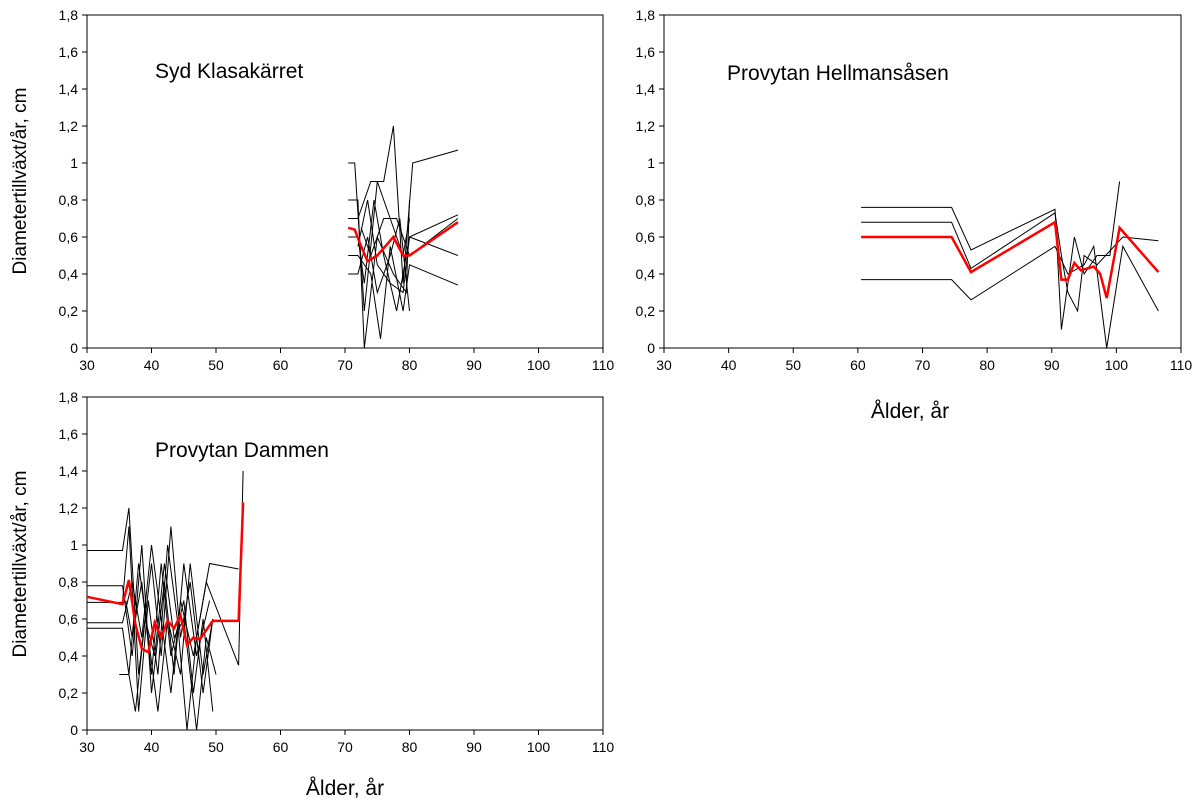  What do you see at coordinates (838, 73) in the screenshot?
I see `chart-title: Provytan Hellmansåsen` at bounding box center [838, 73].